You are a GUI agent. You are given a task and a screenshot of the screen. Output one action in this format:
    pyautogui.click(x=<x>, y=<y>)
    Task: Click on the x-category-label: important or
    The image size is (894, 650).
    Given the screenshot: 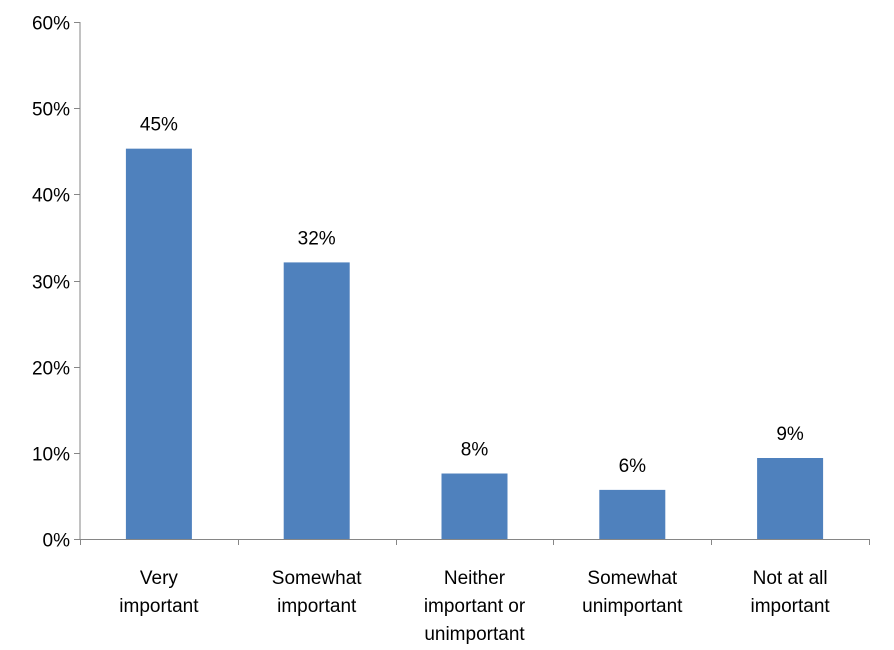 What is the action you would take?
    pyautogui.click(x=475, y=606)
    